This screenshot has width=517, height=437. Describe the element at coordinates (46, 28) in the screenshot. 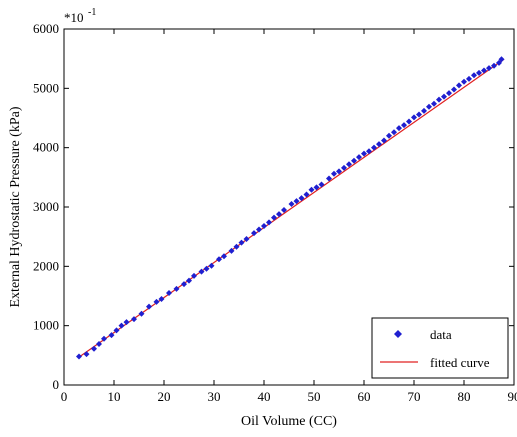

I see `y-tick-label: 6000` at that location.